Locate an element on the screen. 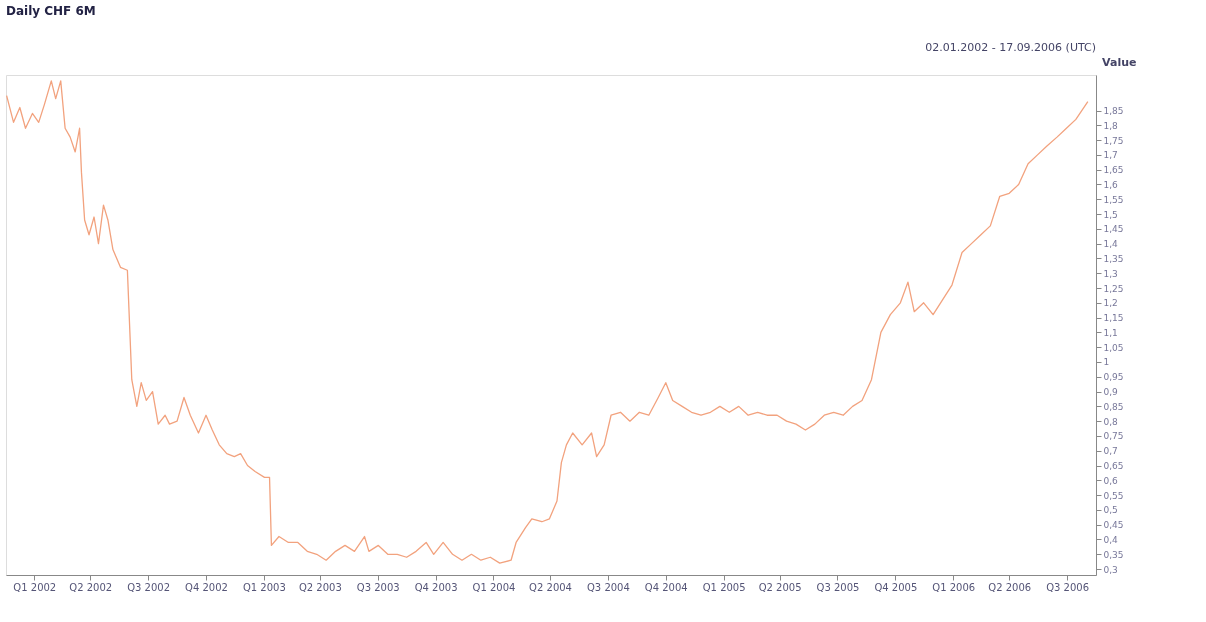 The width and height of the screenshot is (1206, 622). chart-title: Daily CHF 6M is located at coordinates (50, 11).